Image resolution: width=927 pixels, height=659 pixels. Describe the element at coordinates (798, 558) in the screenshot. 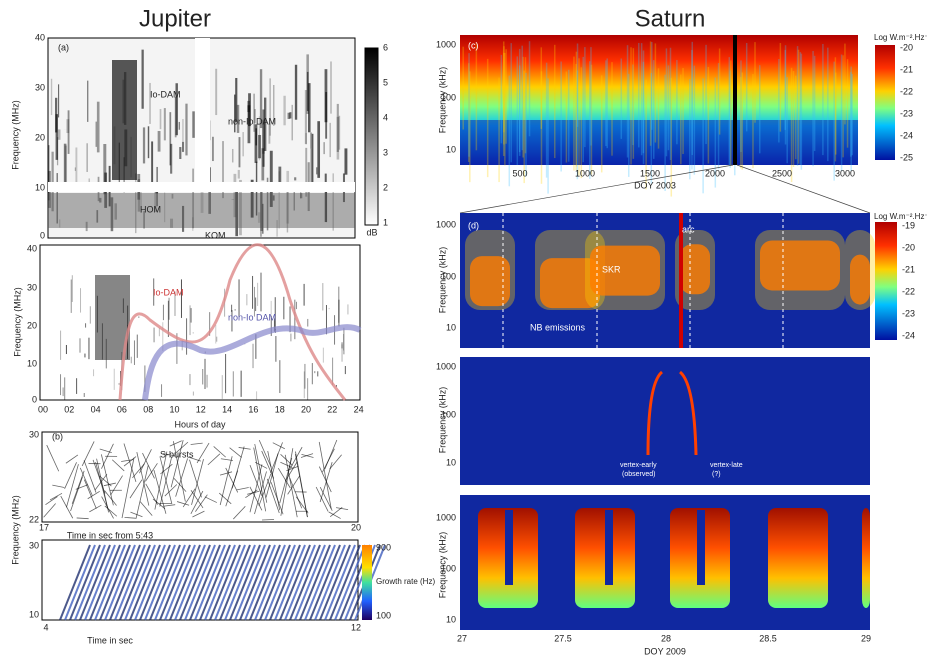

I see `sim-block` at that location.